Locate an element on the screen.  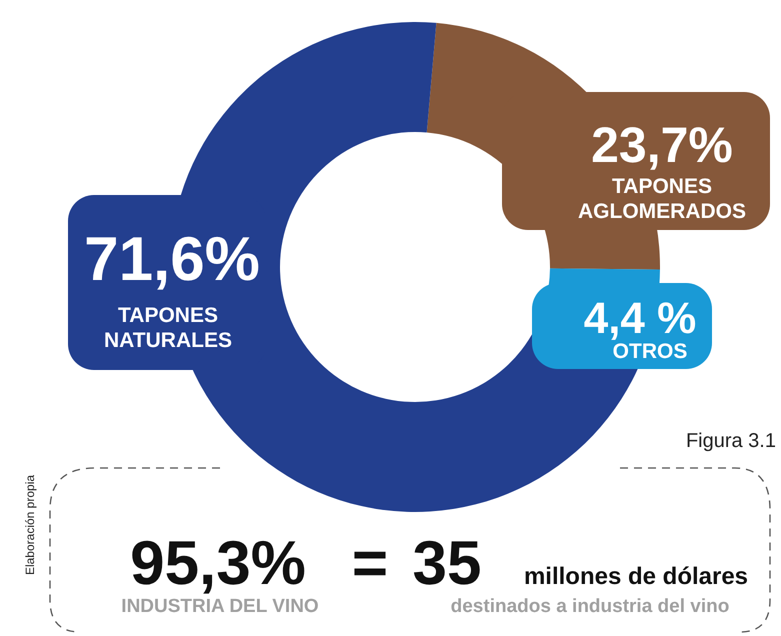
text: Elaboración propia is located at coordinates (30, 525).